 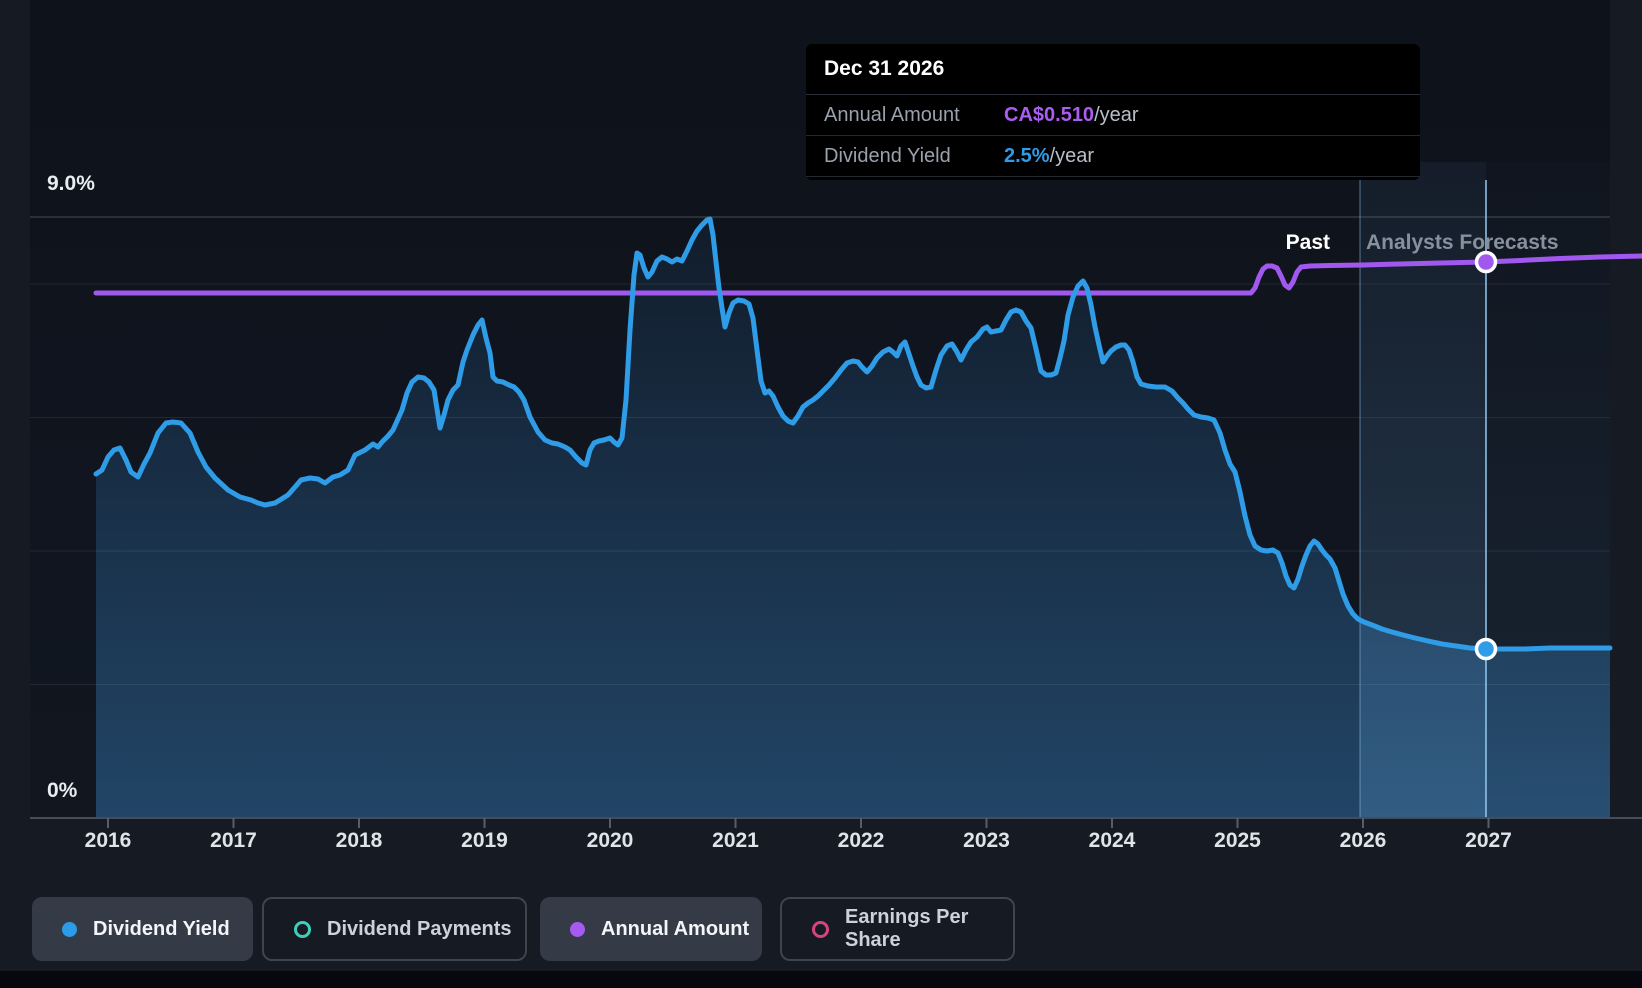 What do you see at coordinates (1423, 490) in the screenshot?
I see `hovered-year-band` at bounding box center [1423, 490].